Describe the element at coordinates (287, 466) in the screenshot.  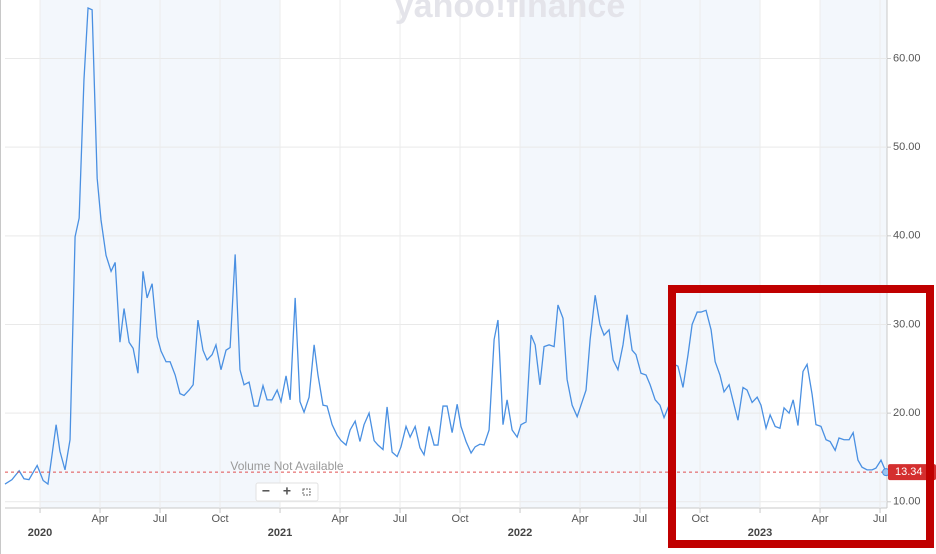
I see `volume-note: Volume Not Available` at that location.